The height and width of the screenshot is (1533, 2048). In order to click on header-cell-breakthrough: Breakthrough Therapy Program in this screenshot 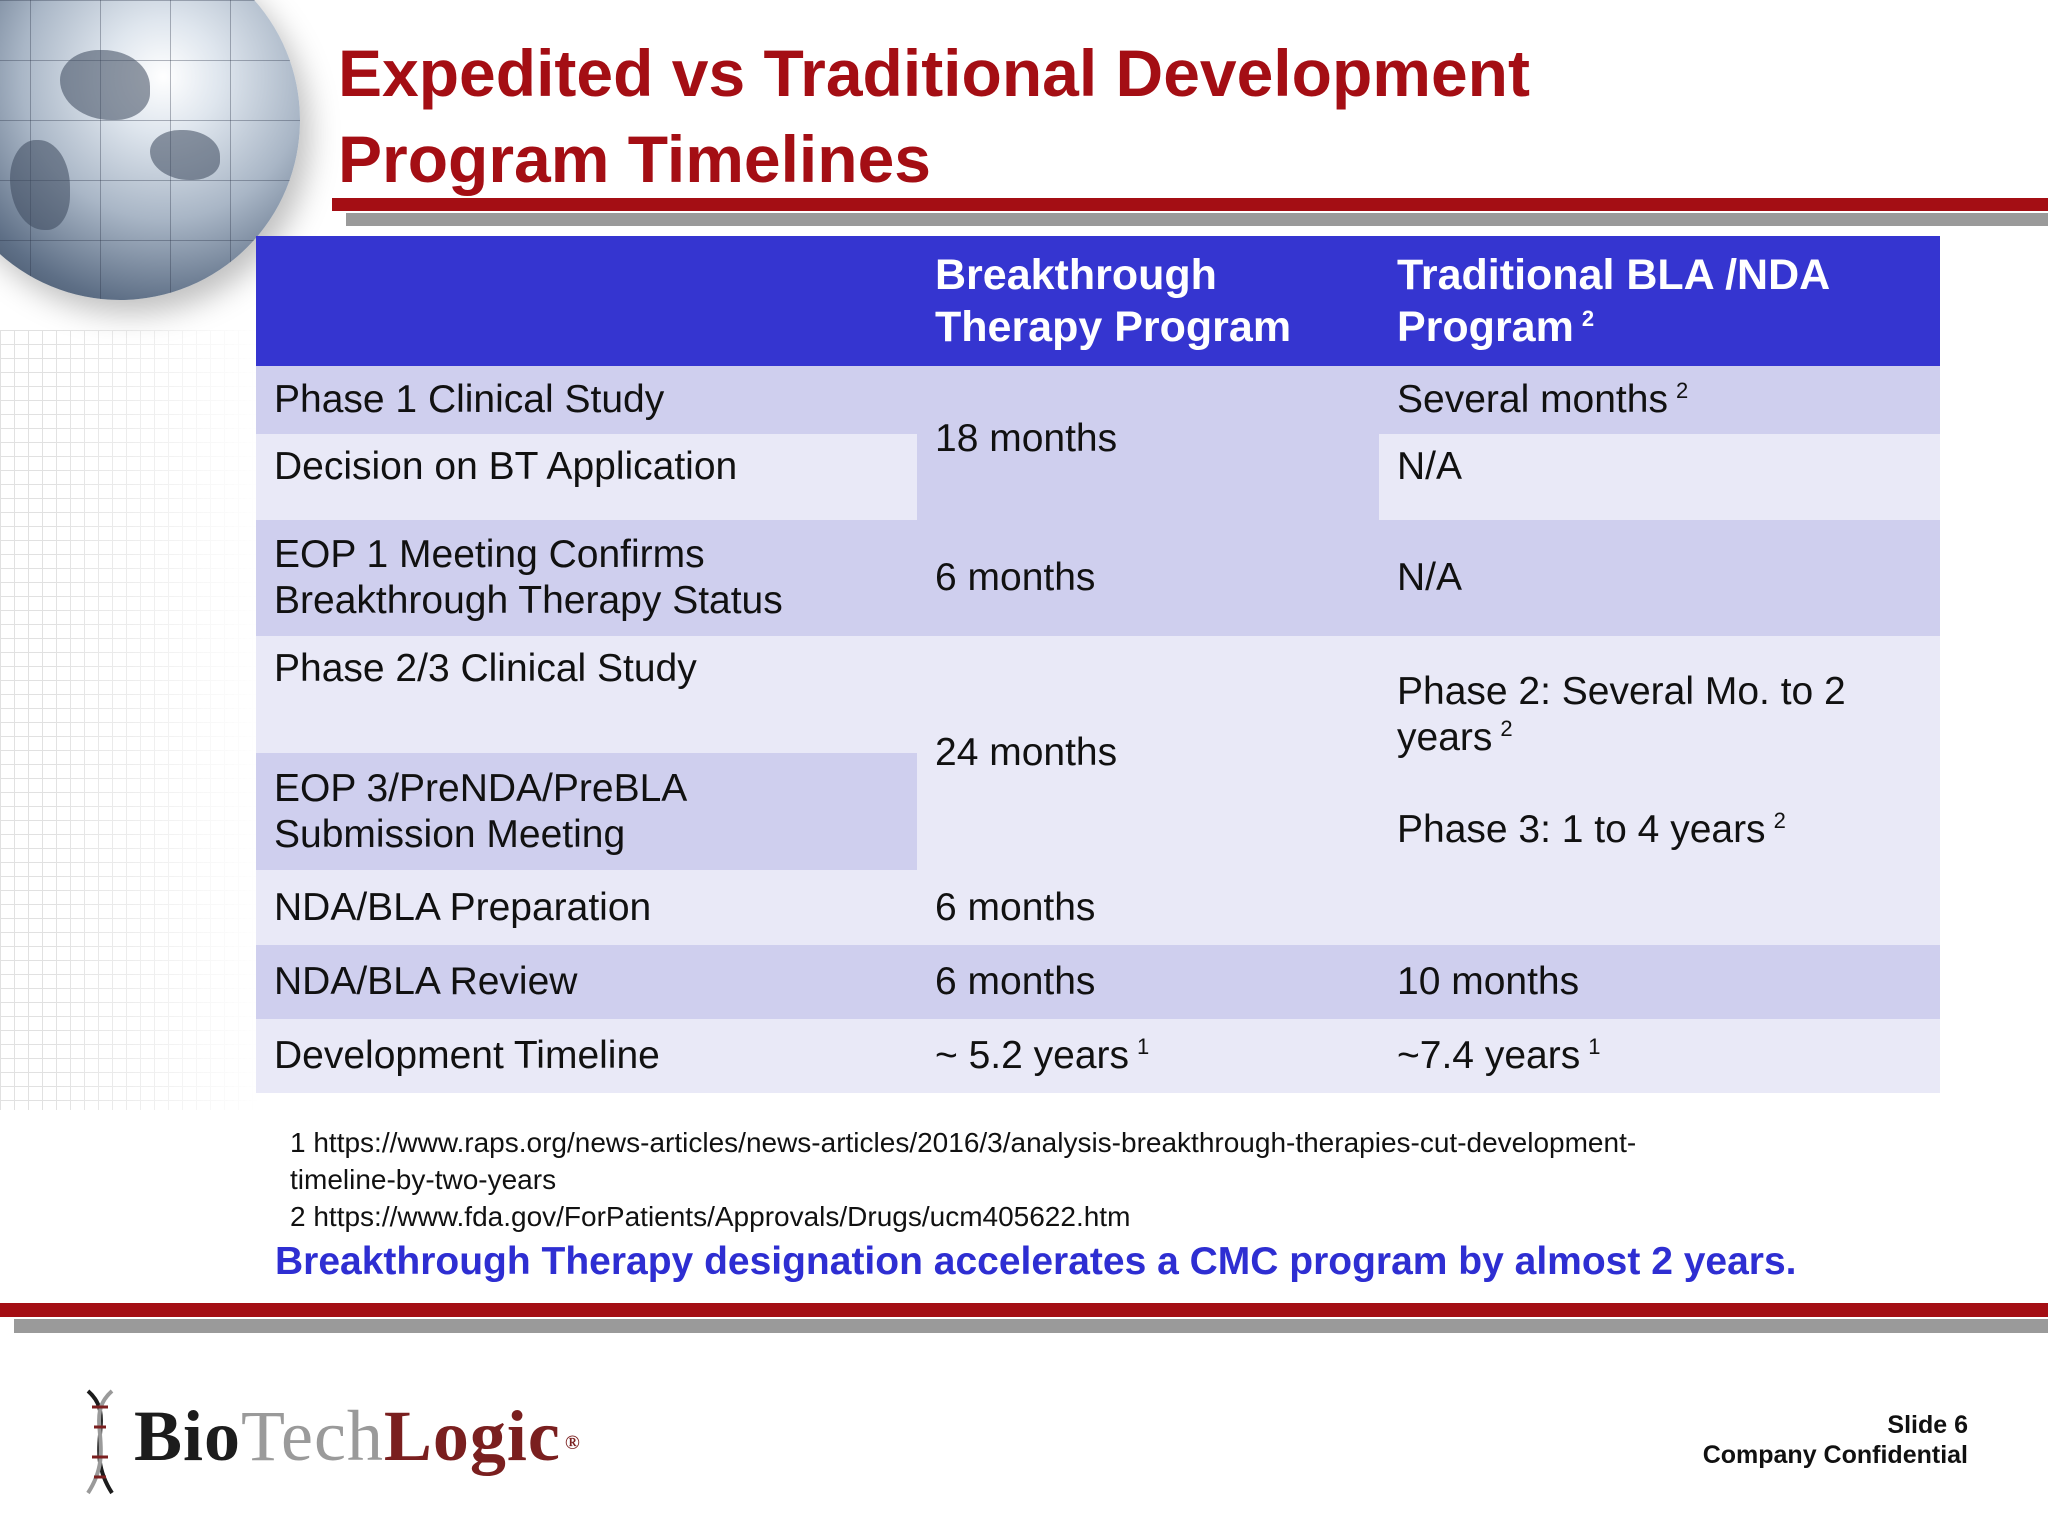, I will do `click(1148, 301)`.